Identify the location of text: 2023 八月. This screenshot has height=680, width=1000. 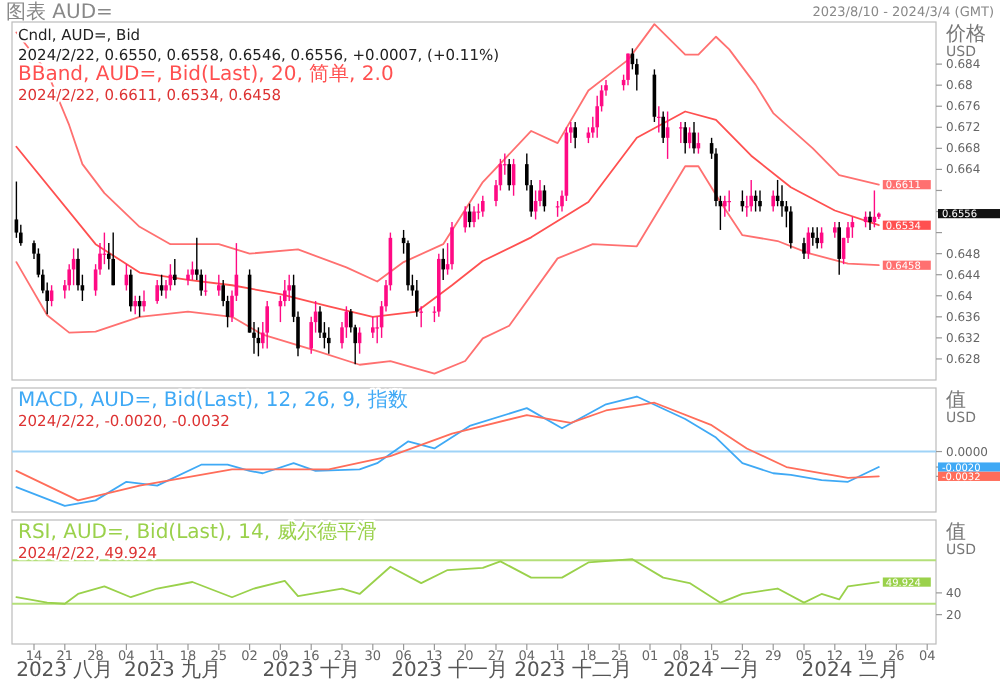
(65, 670).